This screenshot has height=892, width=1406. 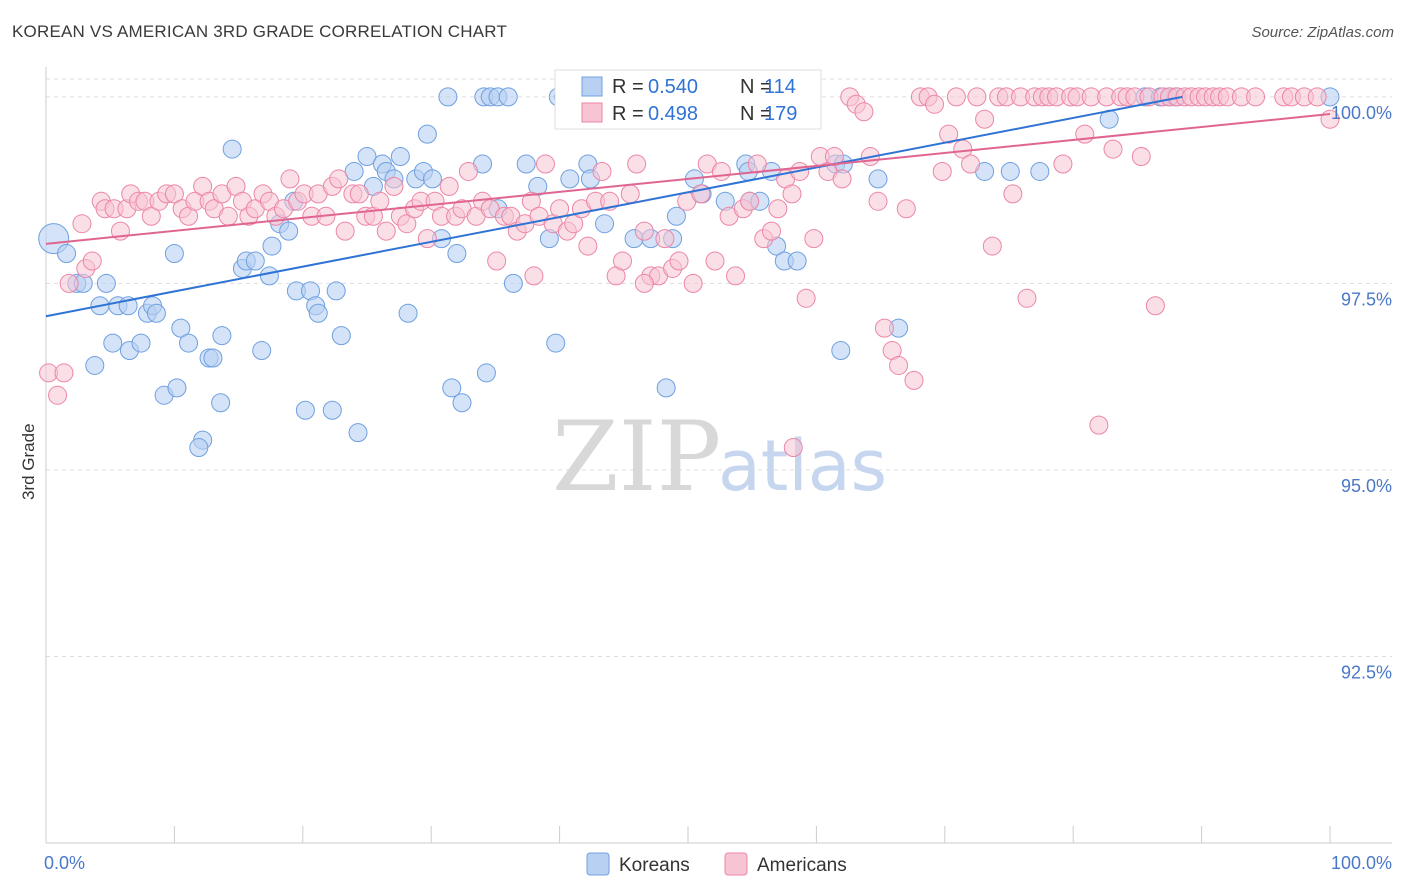 What do you see at coordinates (736, 864) in the screenshot?
I see `legend-swatch-american` at bounding box center [736, 864].